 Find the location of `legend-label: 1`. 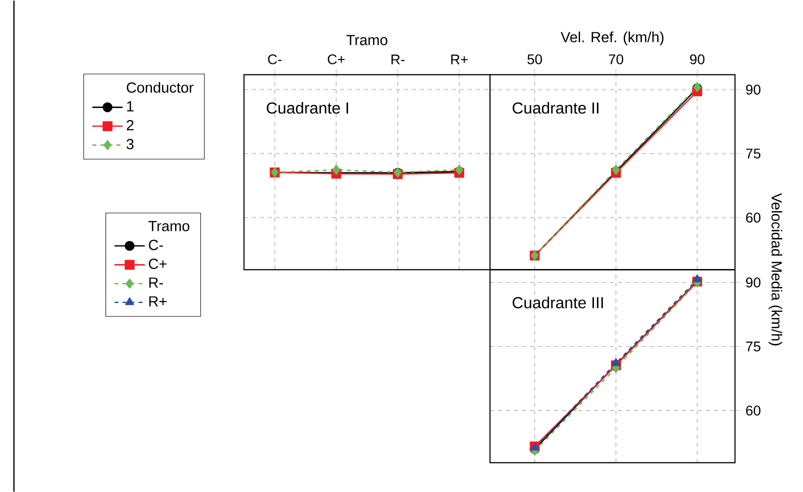

legend-label: 1 is located at coordinates (130, 106).